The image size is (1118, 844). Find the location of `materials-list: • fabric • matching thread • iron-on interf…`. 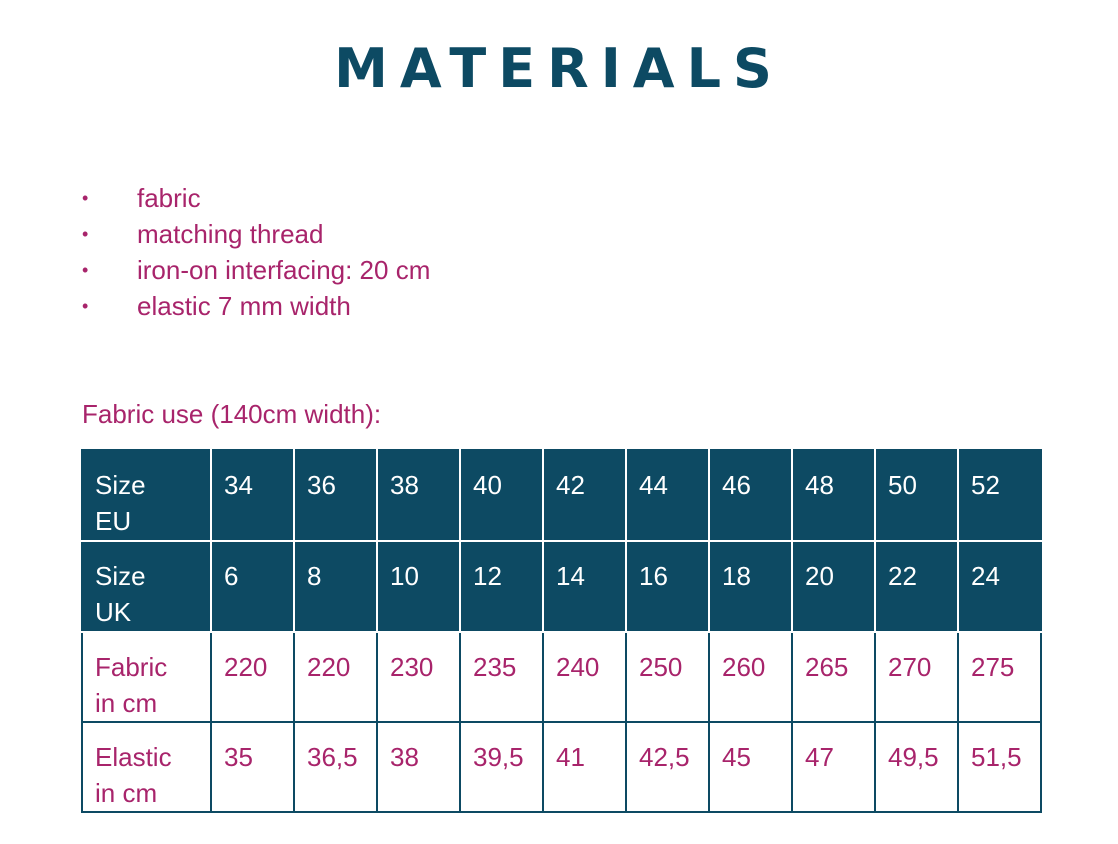

materials-list: • fabric • matching thread • iron-on interf… is located at coordinates (256, 252).